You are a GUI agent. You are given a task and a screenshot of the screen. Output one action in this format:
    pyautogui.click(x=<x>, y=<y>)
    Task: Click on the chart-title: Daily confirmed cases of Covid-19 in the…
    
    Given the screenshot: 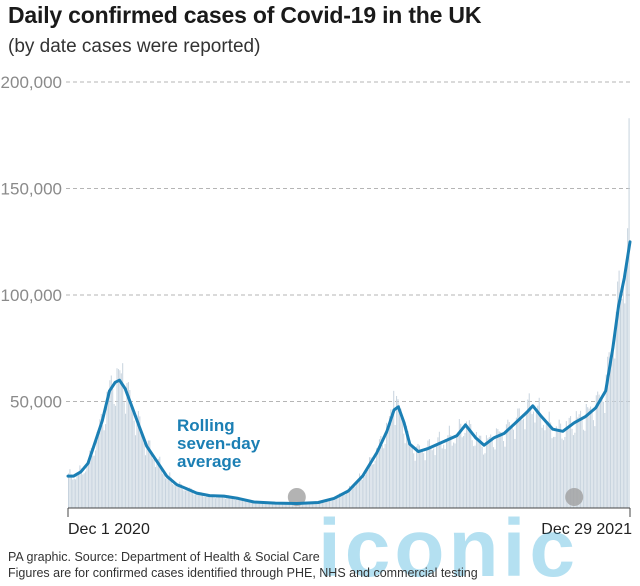 What is the action you would take?
    pyautogui.click(x=245, y=15)
    